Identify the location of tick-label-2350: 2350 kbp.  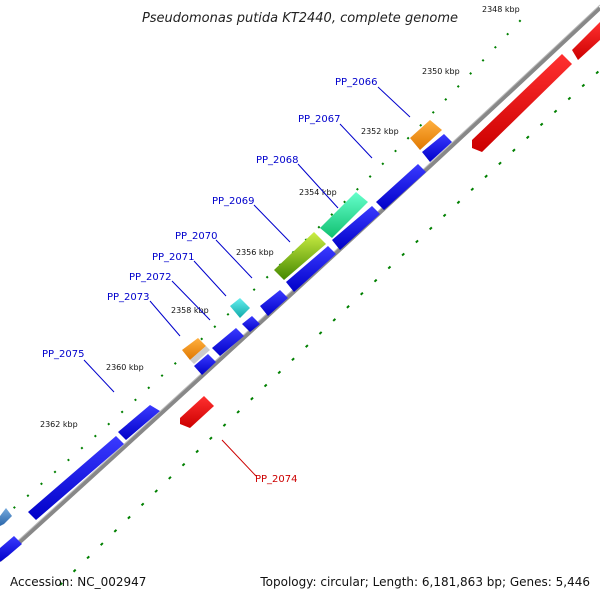
(441, 71).